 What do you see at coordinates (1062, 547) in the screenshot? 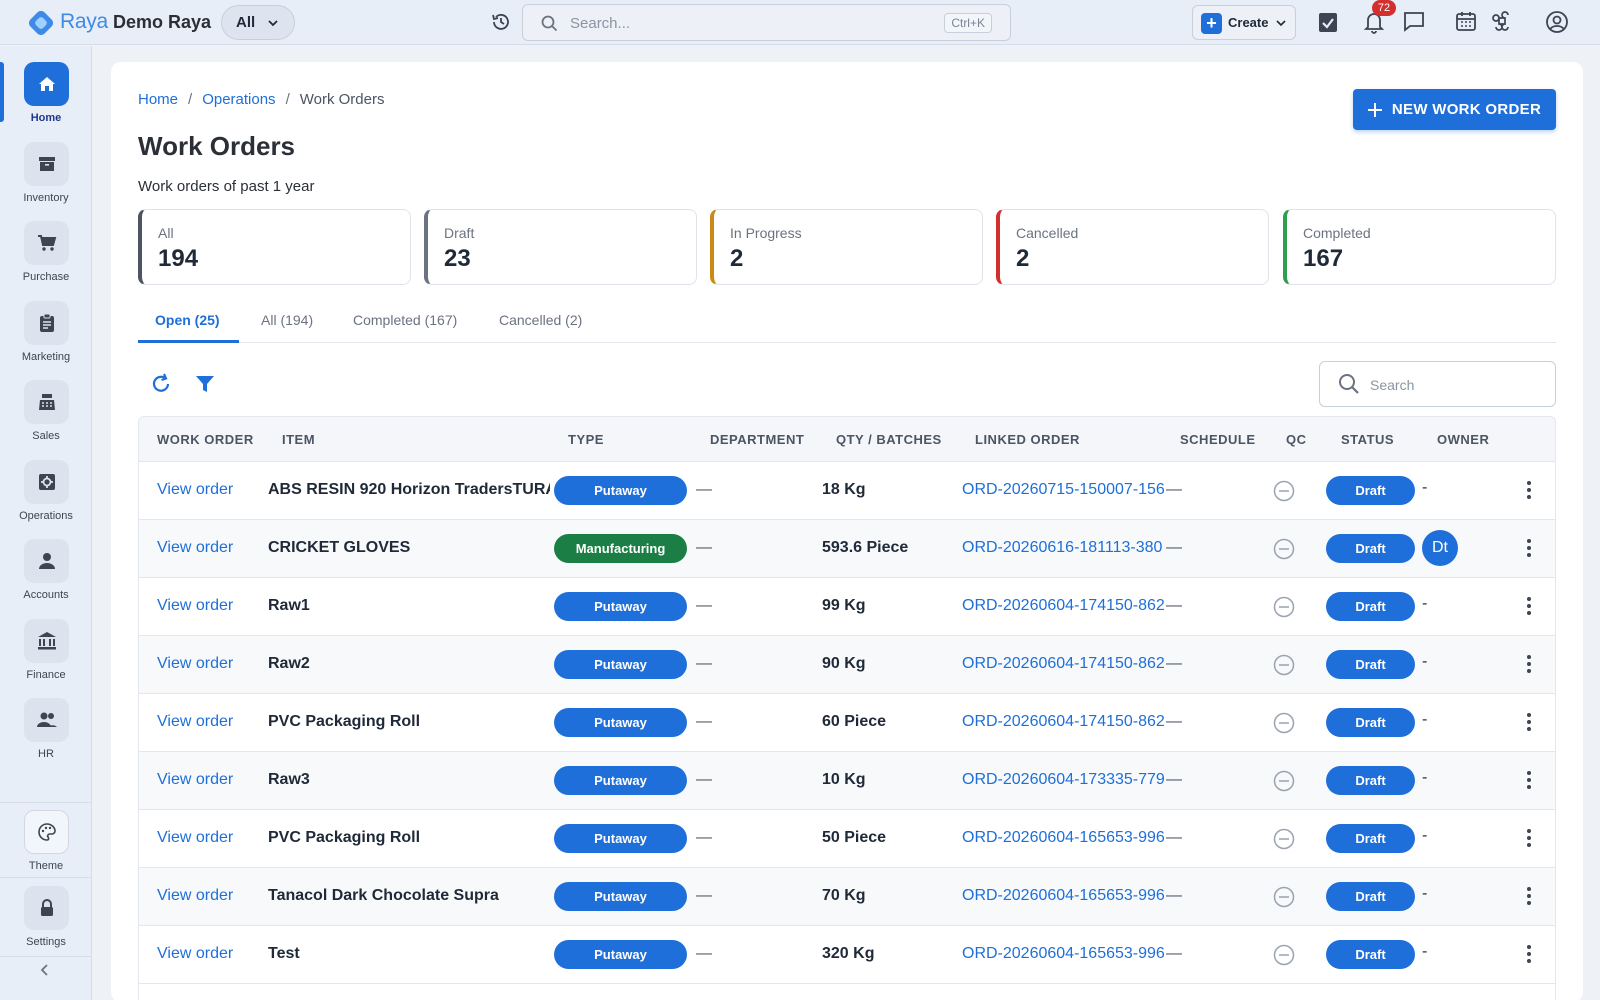
I see `linked-order-link: ORD-20260616-181113-380` at bounding box center [1062, 547].